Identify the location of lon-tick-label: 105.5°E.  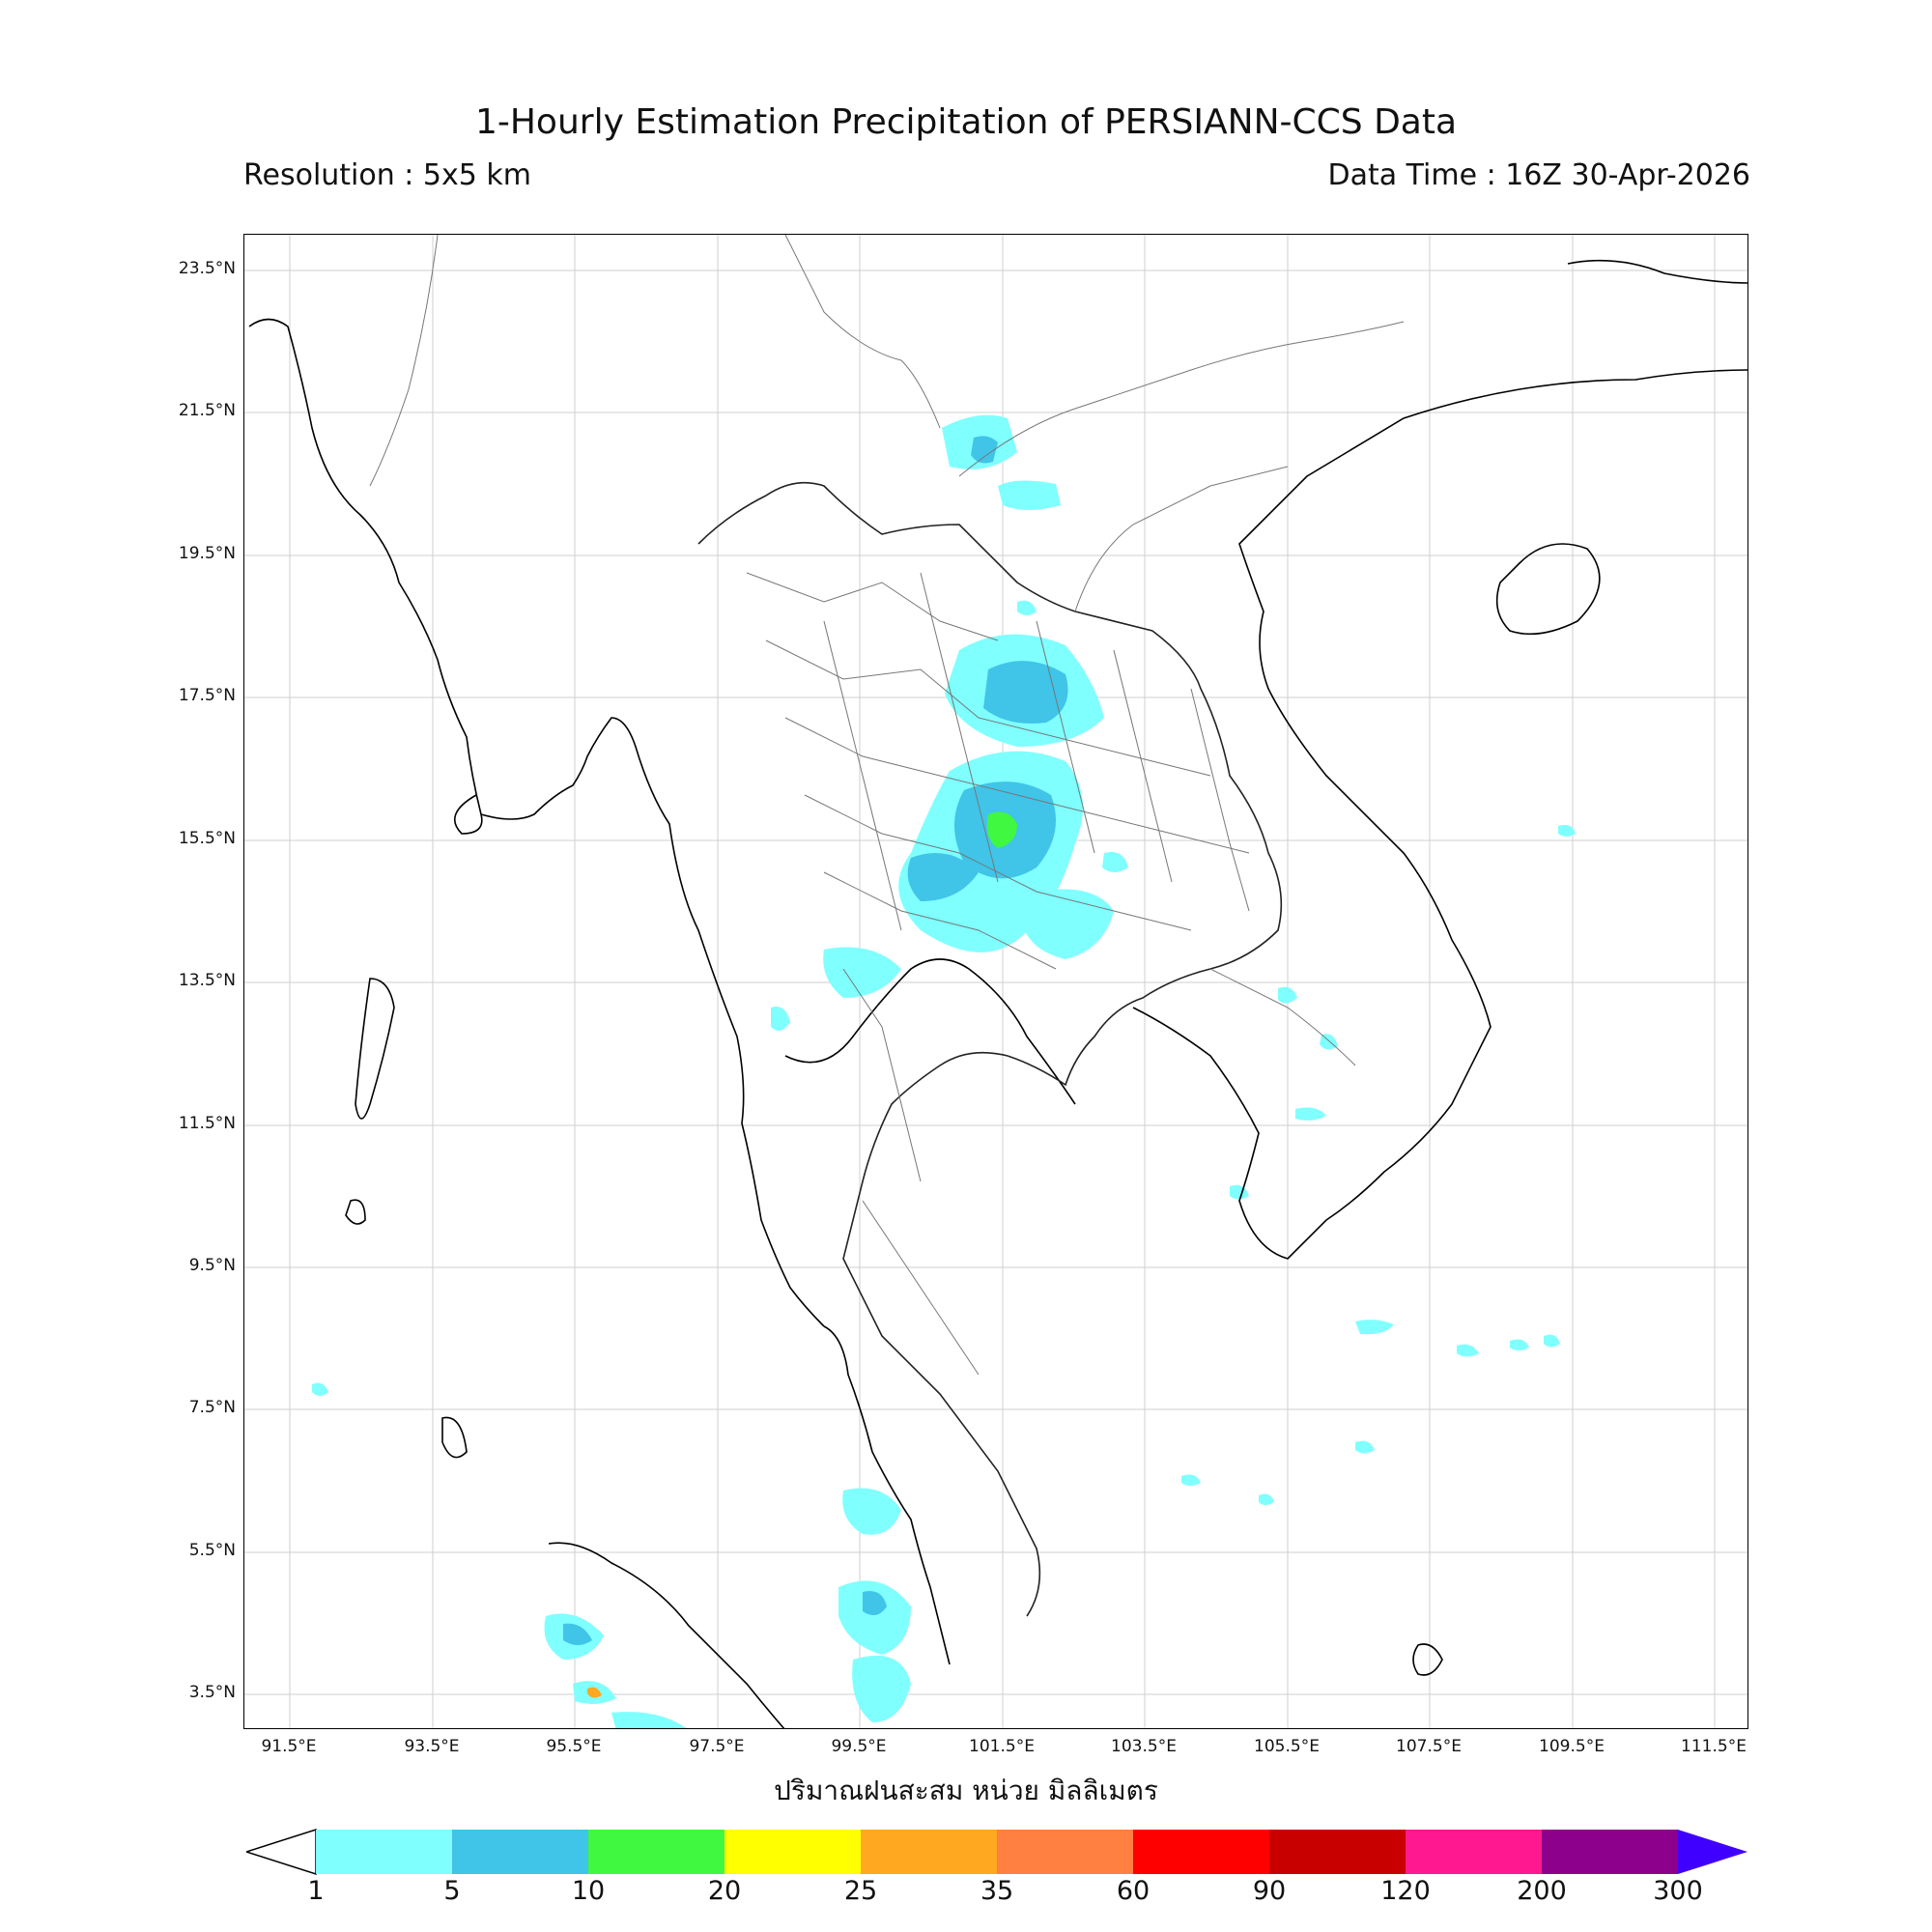
(1287, 1746).